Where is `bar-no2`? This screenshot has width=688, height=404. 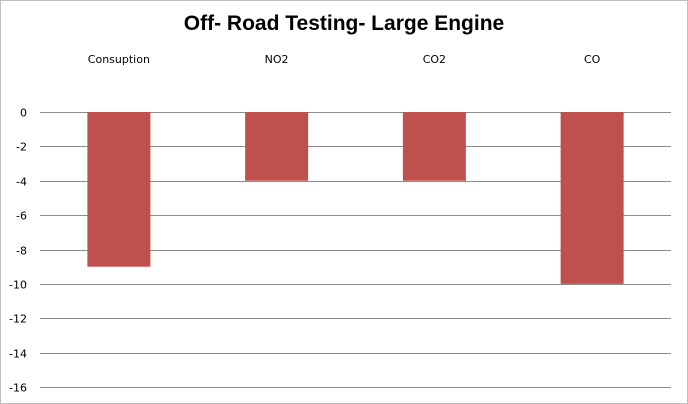
bar-no2 is located at coordinates (277, 146).